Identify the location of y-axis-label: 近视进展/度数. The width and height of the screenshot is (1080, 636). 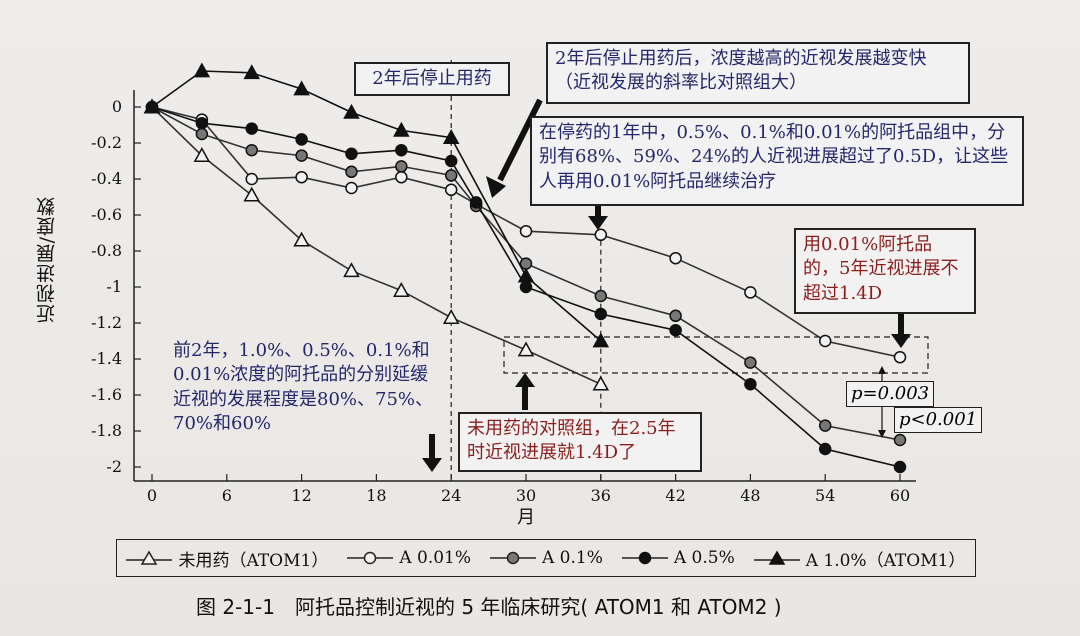
(46, 260).